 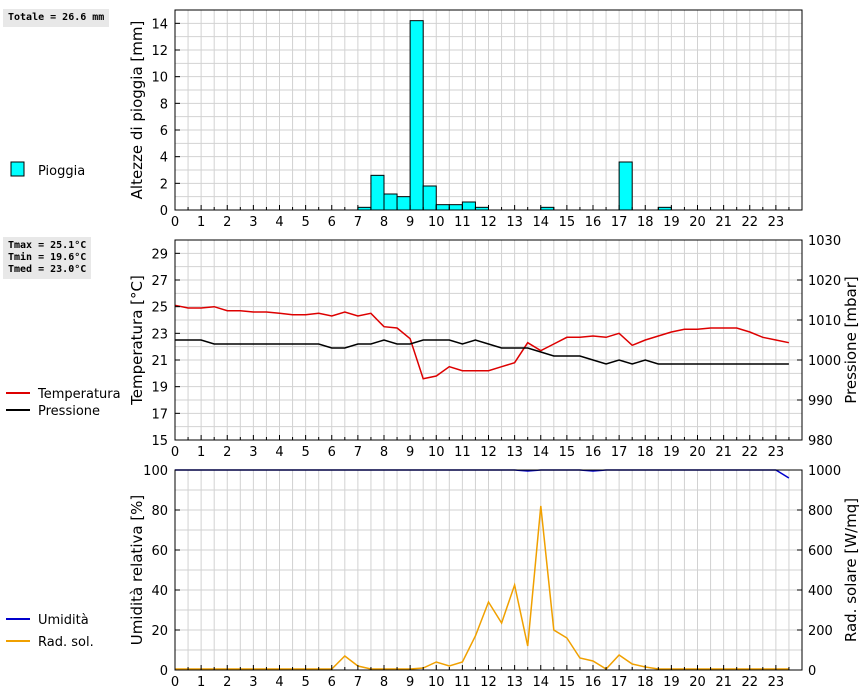 I want to click on x-tick-label: 9, so click(x=410, y=452).